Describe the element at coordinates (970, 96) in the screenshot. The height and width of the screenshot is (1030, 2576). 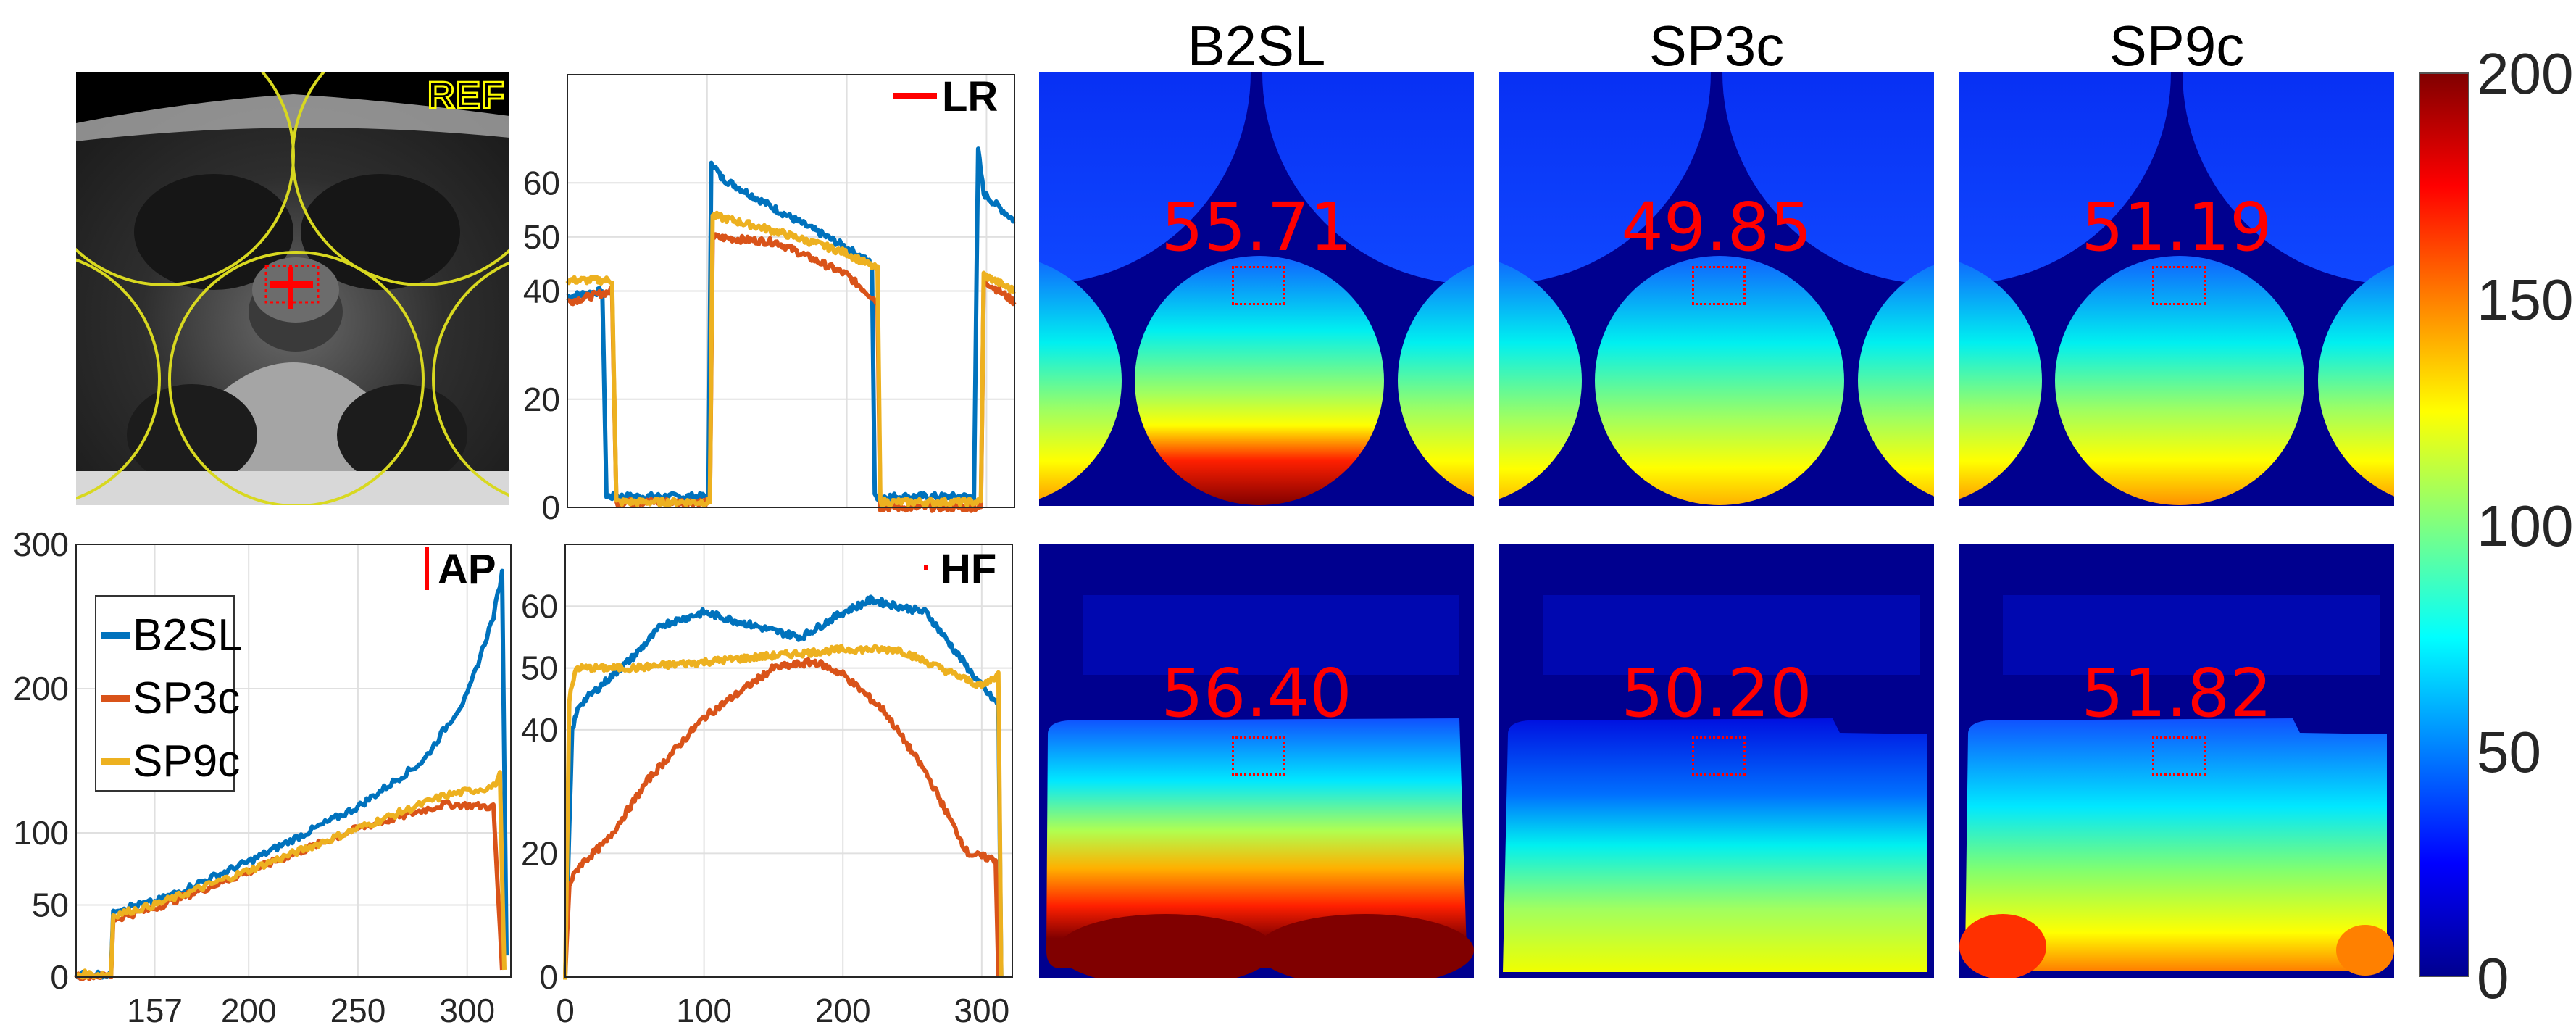
I see `lr-label: LR` at that location.